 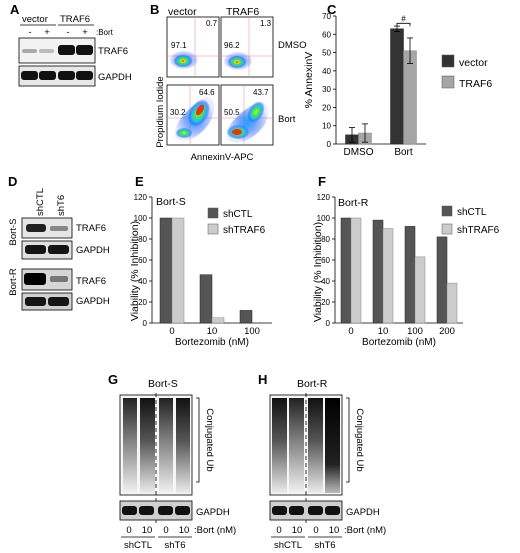 What do you see at coordinates (57, 76) in the screenshot?
I see `blot-gapdh` at bounding box center [57, 76].